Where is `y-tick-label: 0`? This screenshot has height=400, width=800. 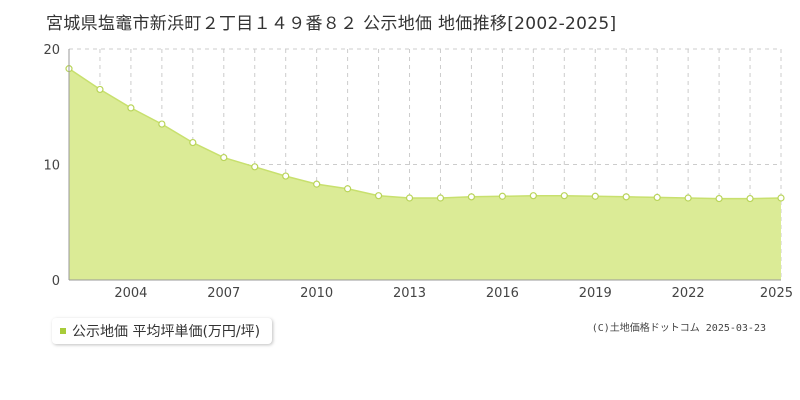
y-tick-label: 0 is located at coordinates (56, 281).